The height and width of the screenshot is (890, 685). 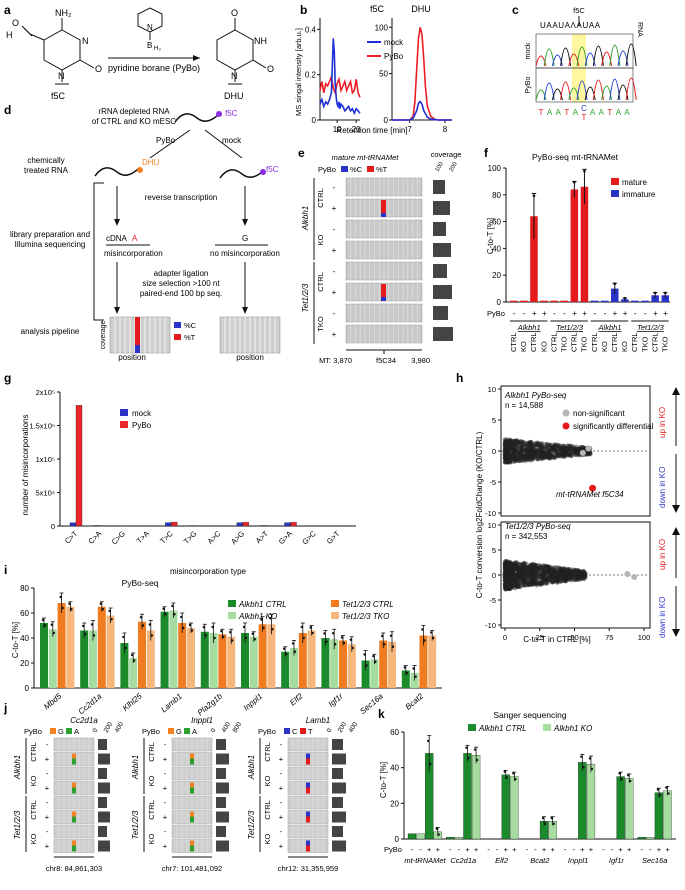 I want to click on d-title-2: of CTRL and KO mESC, so click(x=134, y=121).